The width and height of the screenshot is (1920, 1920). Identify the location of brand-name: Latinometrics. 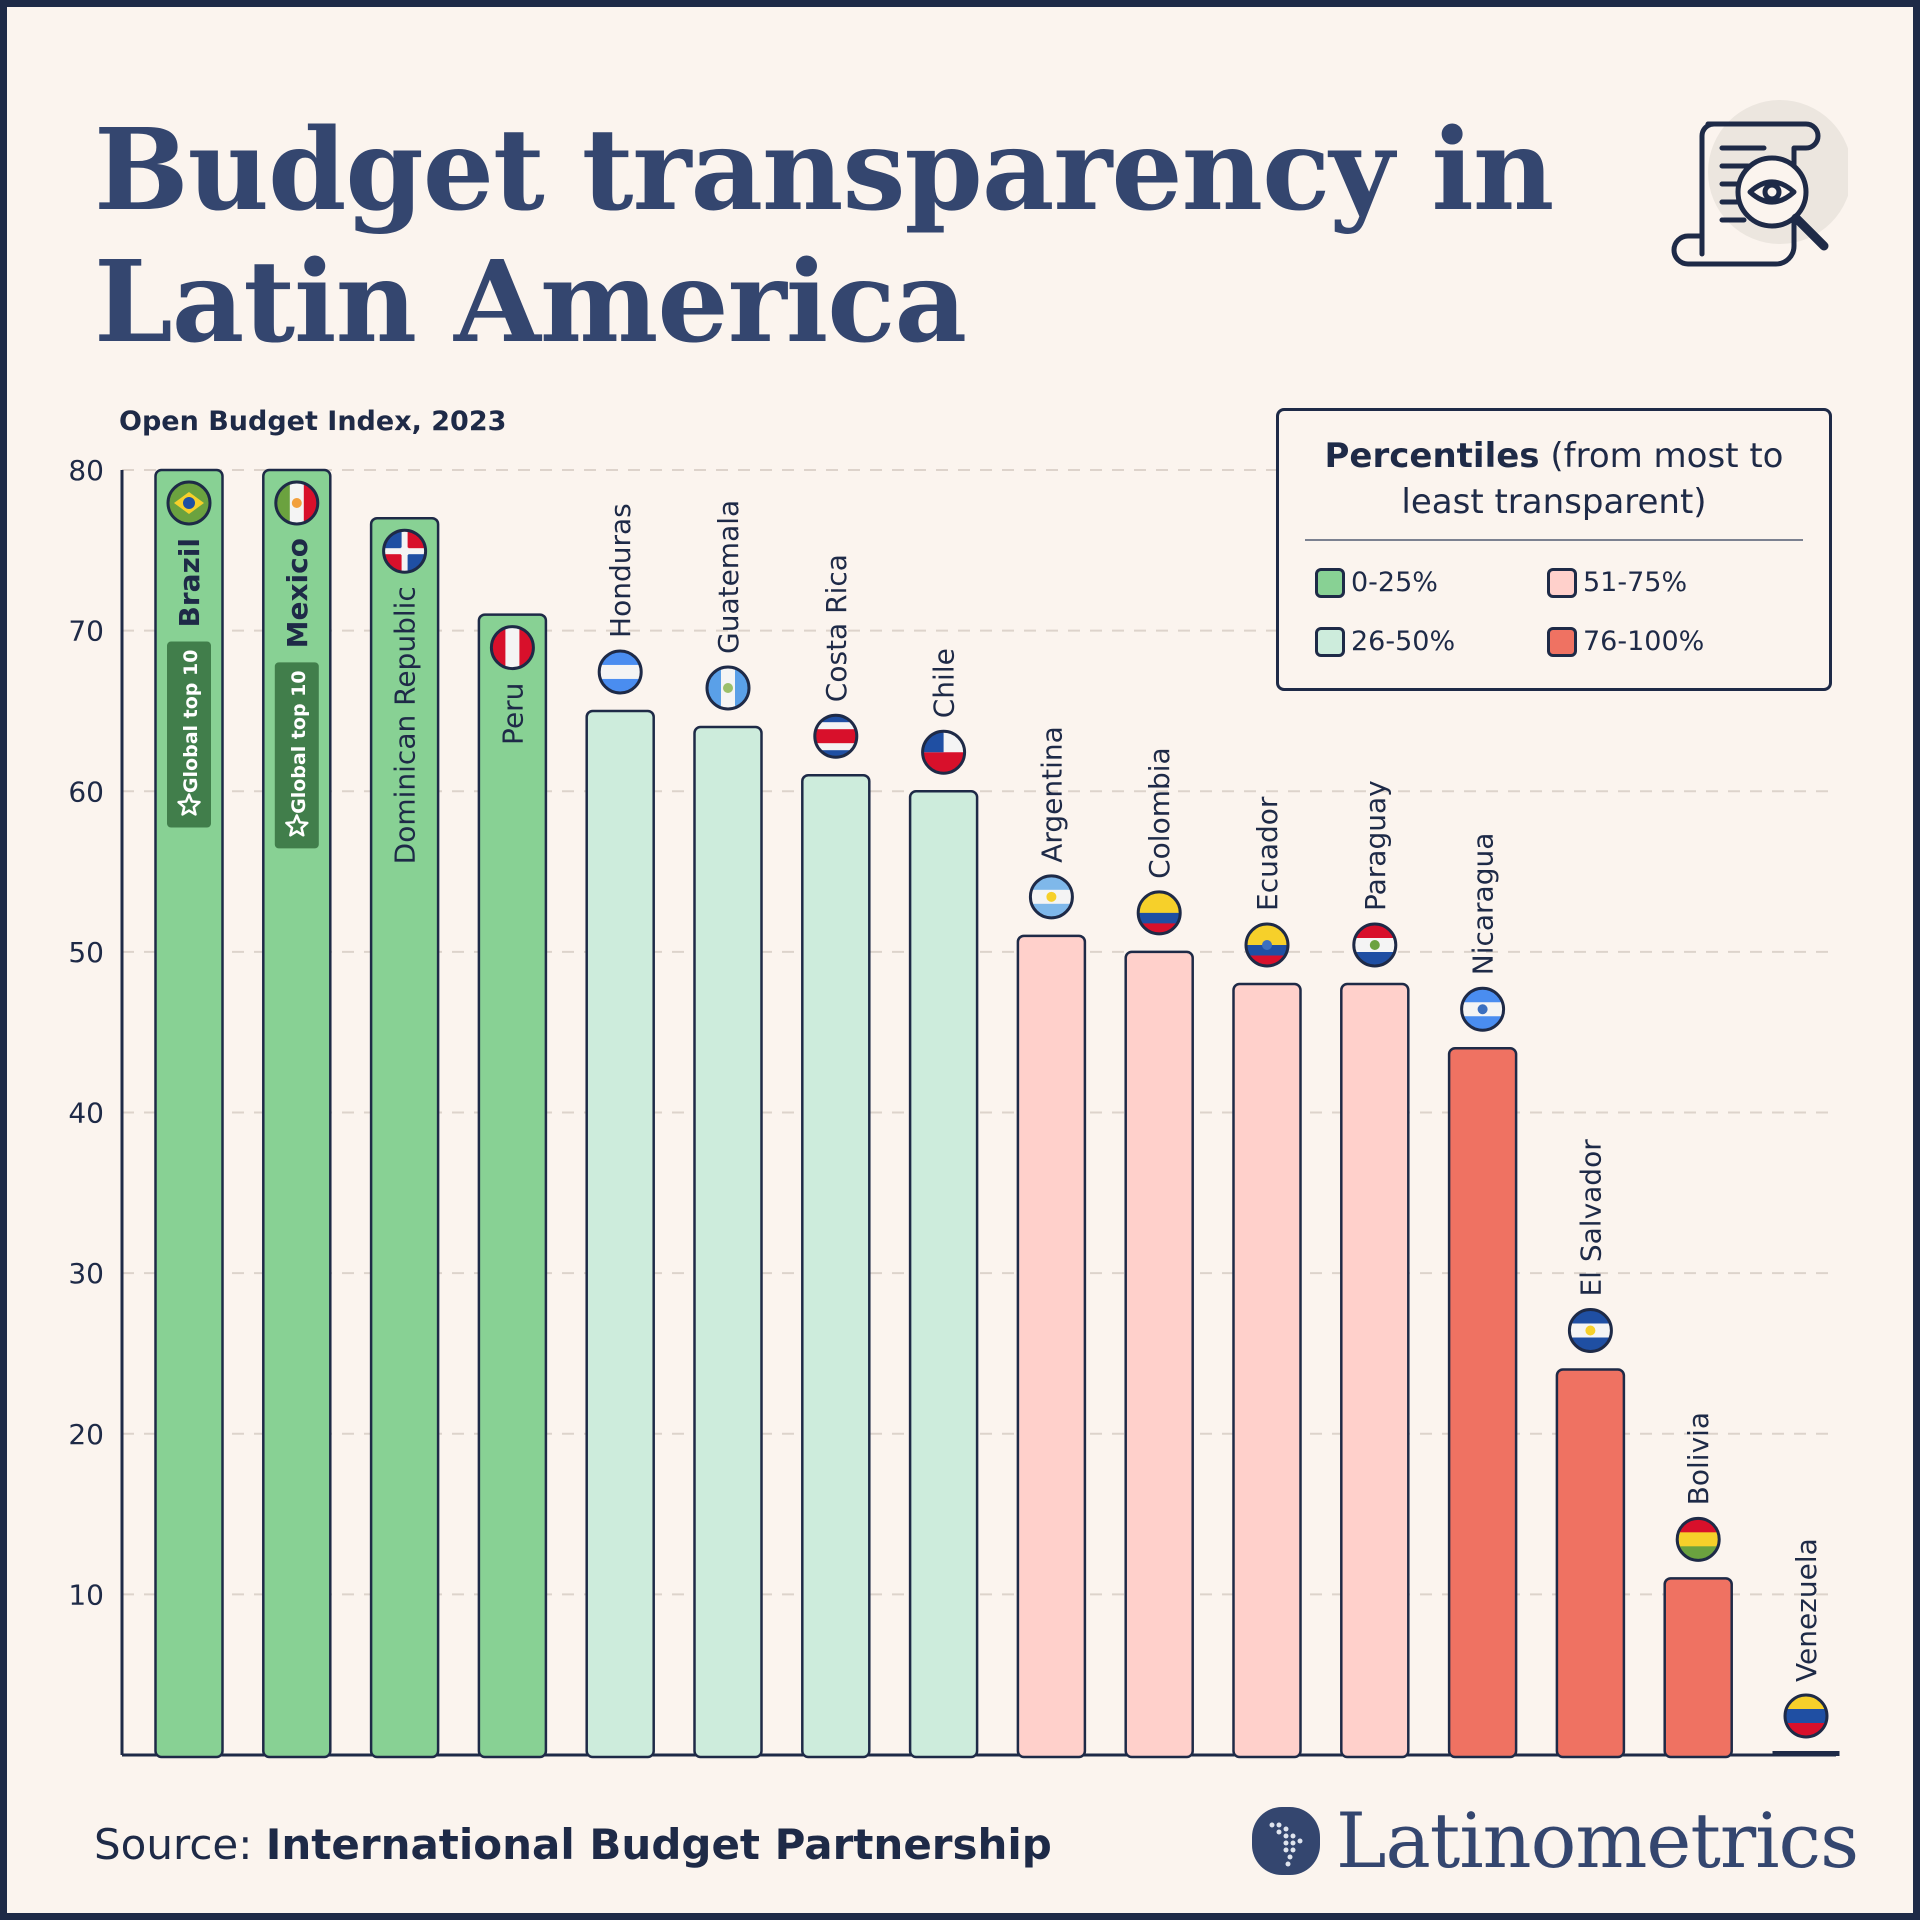
(1597, 1840).